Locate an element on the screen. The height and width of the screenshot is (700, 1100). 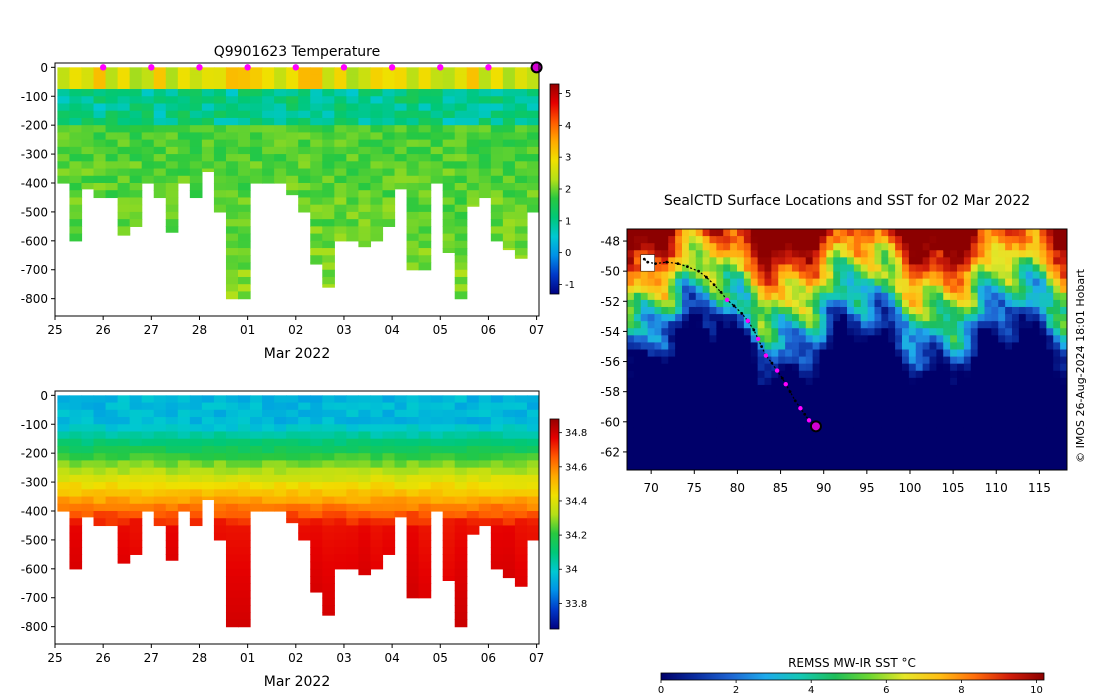
sst-colorbar-tick-label: 0 is located at coordinates (661, 690).